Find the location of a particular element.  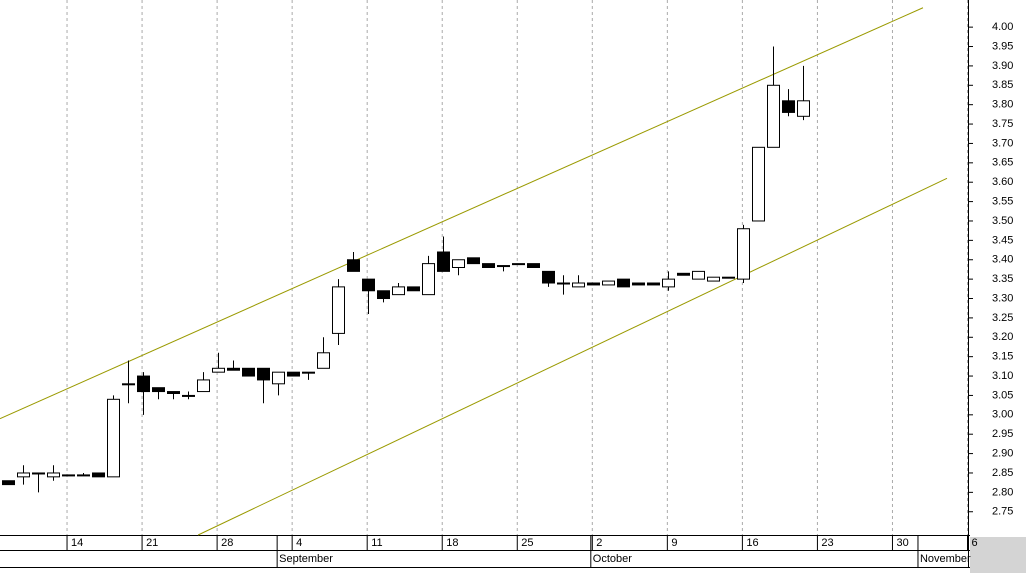

y-tick-label: 2.85 is located at coordinates (1002, 473).